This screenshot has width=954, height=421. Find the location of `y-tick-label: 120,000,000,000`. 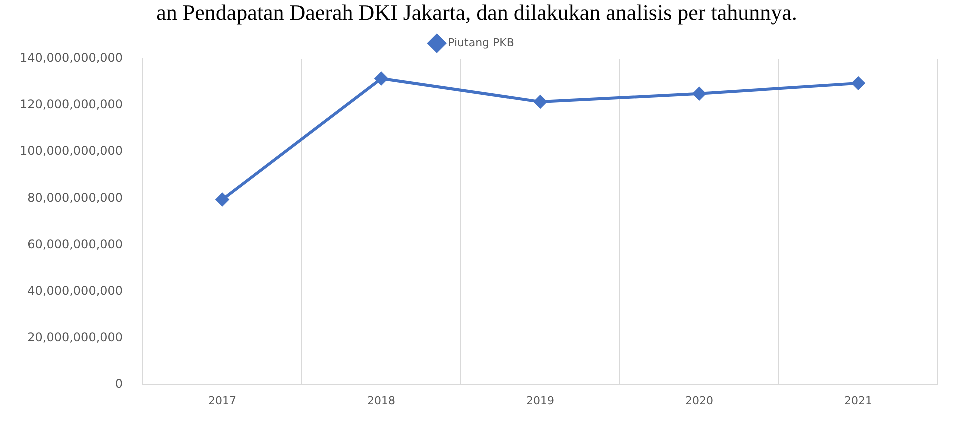

y-tick-label: 120,000,000,000 is located at coordinates (72, 105).